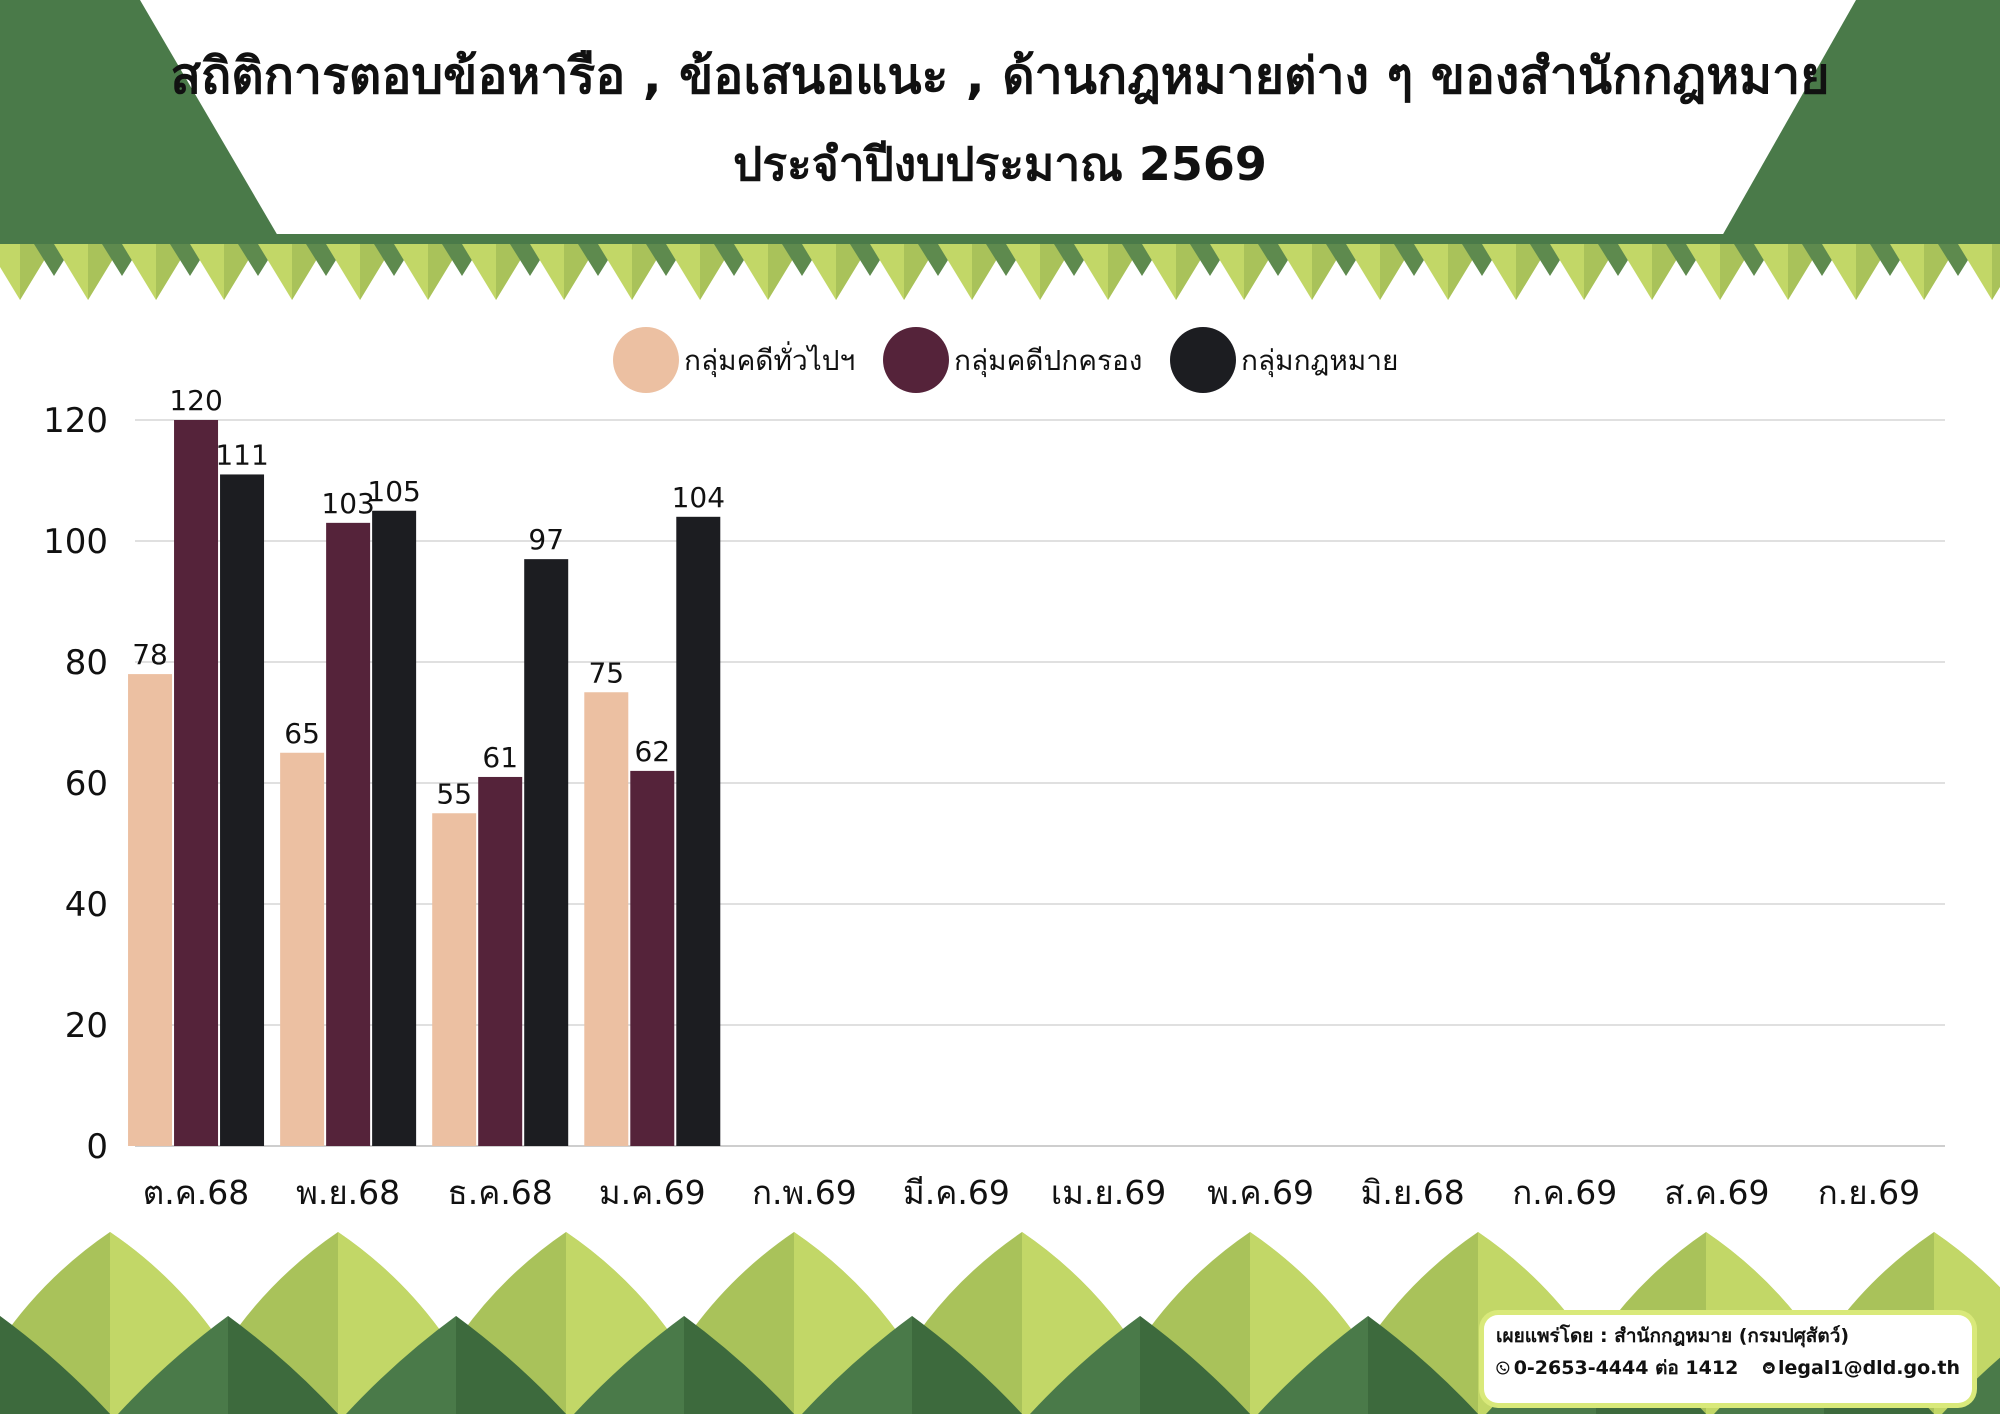 This screenshot has height=1414, width=2000. I want to click on data-label: 78, so click(150, 654).